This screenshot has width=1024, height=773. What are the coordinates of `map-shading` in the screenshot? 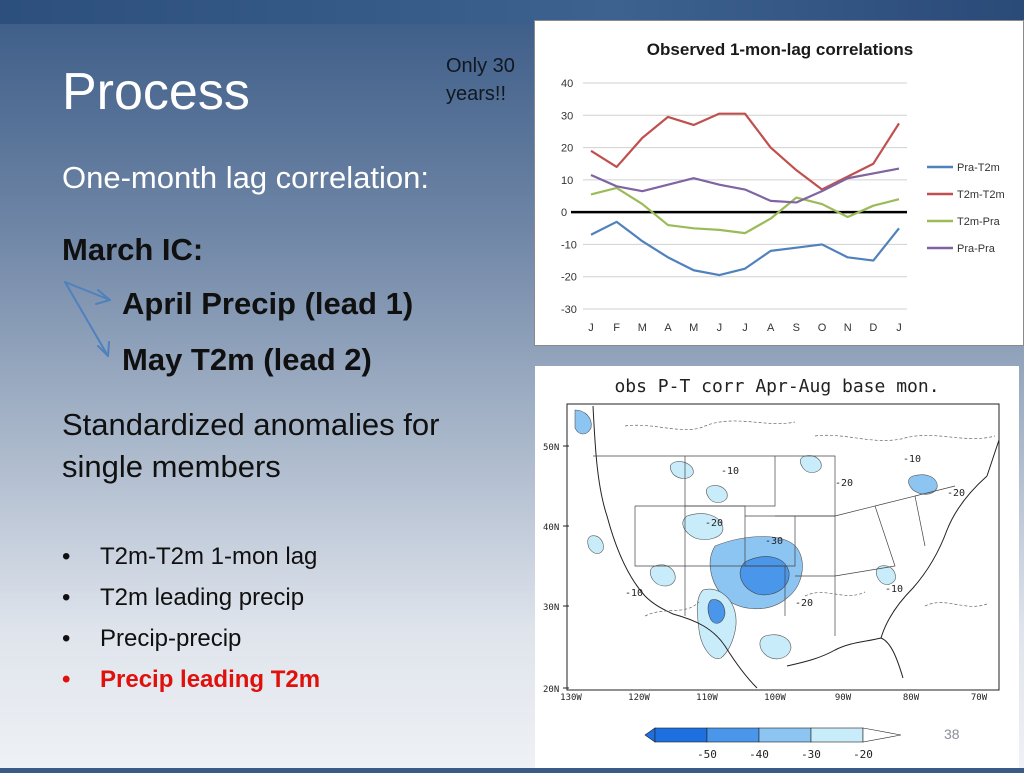 It's located at (756, 534).